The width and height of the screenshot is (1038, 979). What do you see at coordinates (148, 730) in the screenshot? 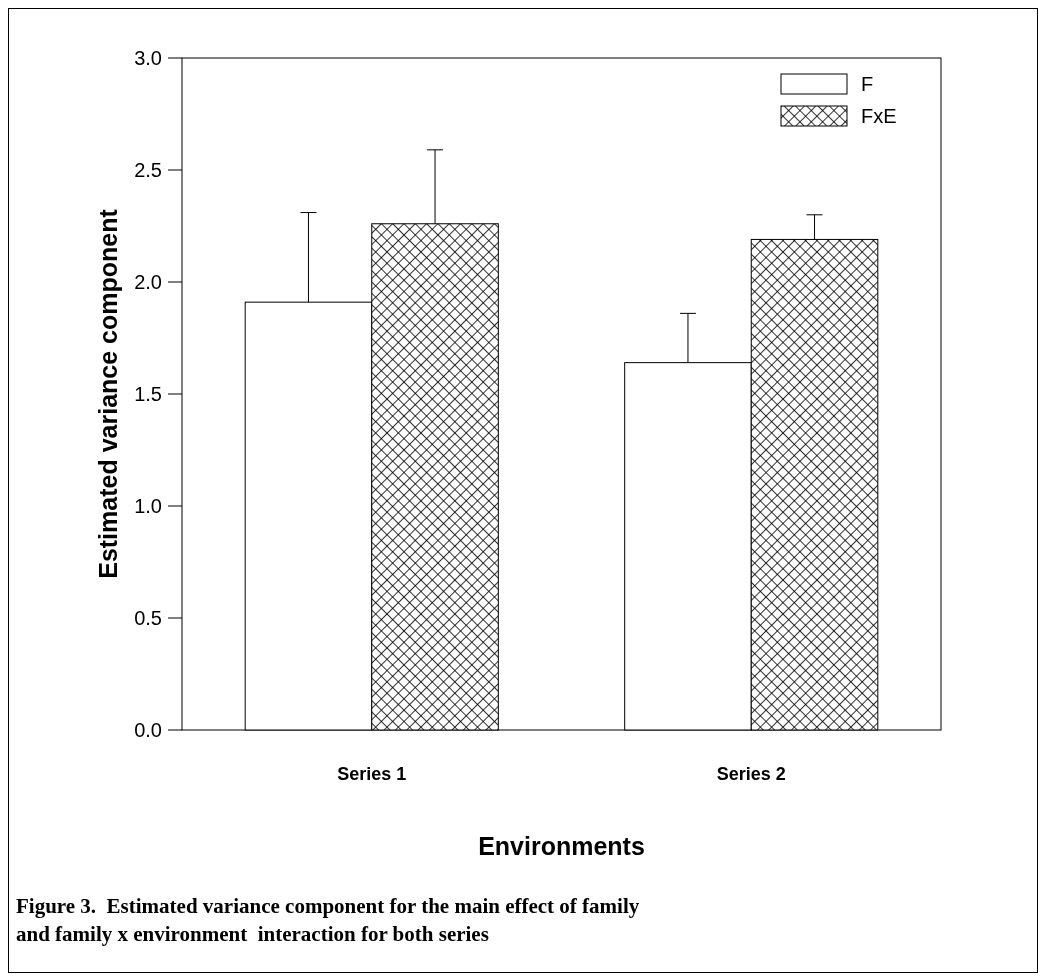
I see `y-tick-label: 0.0` at bounding box center [148, 730].